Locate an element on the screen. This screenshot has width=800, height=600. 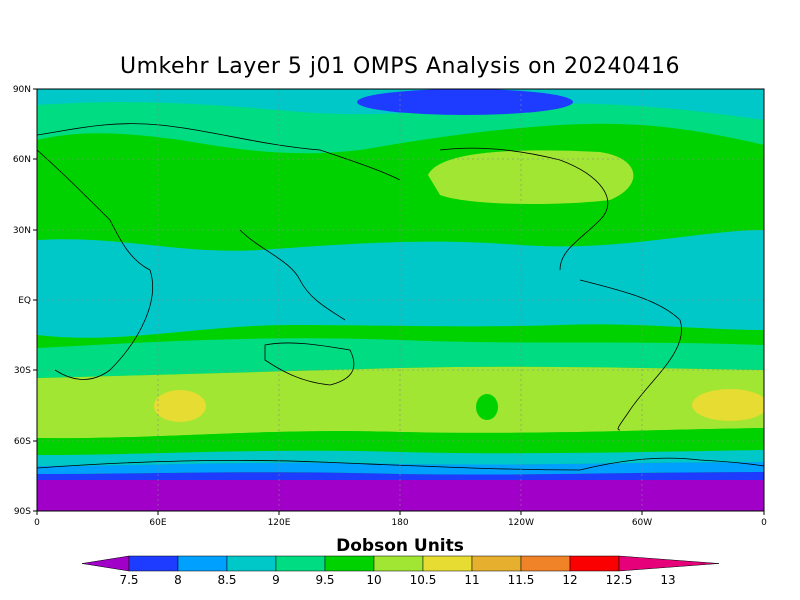
colorbar-arrow-high is located at coordinates (669, 563).